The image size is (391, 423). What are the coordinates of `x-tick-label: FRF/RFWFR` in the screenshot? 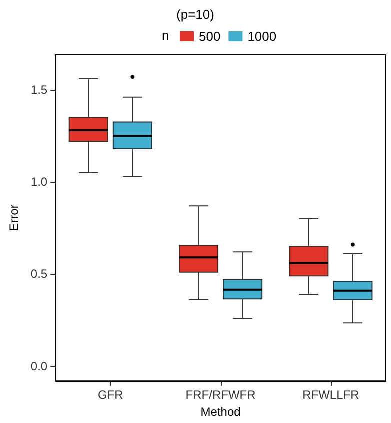 It's located at (221, 395).